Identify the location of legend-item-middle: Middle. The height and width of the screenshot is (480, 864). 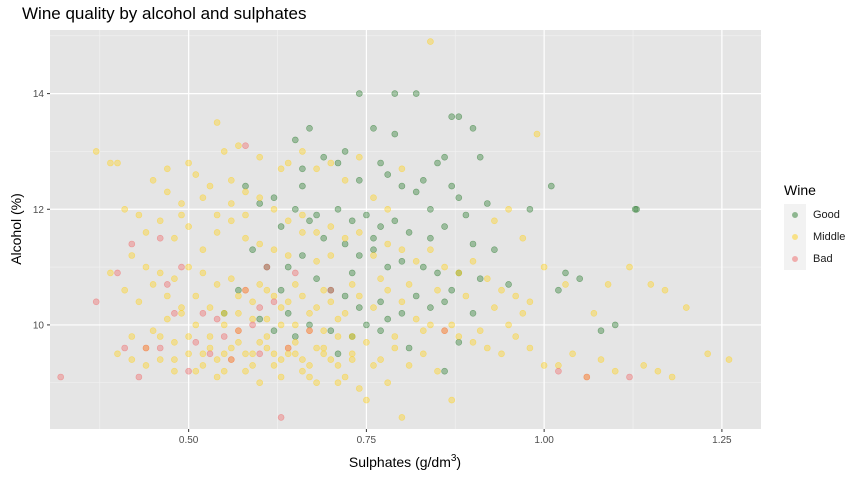
(814, 237).